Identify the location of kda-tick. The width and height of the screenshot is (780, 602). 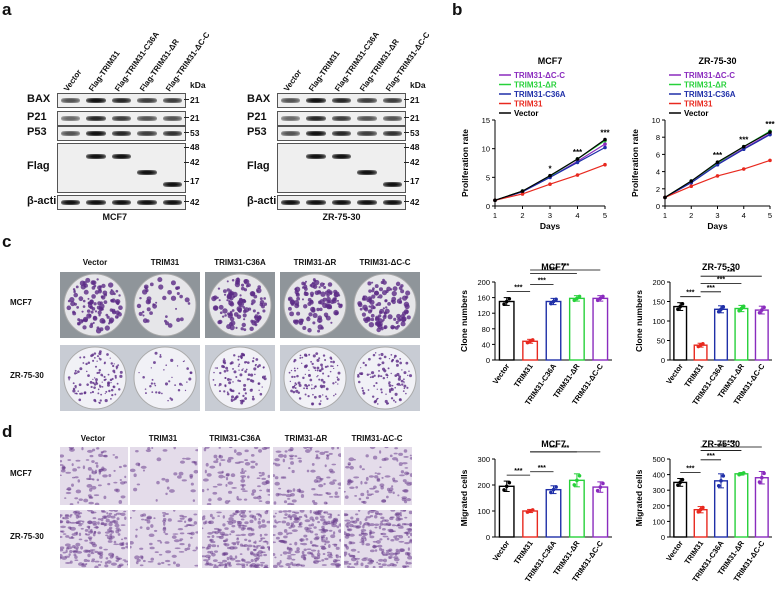
(186, 132).